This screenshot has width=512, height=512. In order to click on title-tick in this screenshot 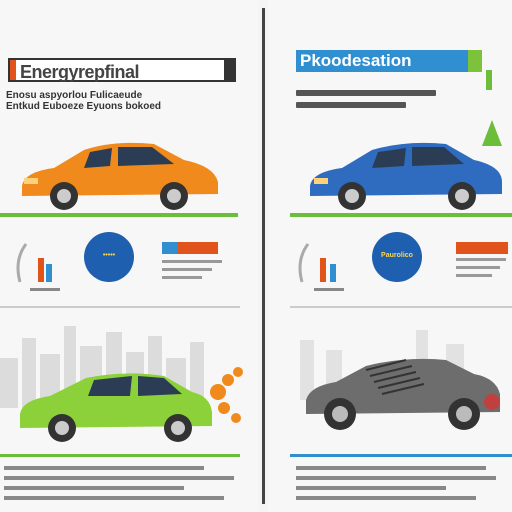, I will do `click(475, 61)`.